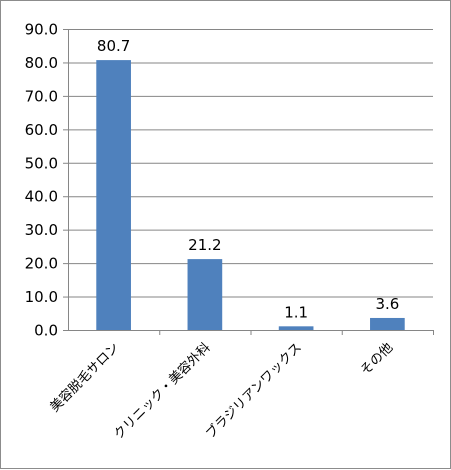 The height and width of the screenshot is (470, 451). What do you see at coordinates (41, 96) in the screenshot?
I see `y-tick-label: 70.0` at bounding box center [41, 96].